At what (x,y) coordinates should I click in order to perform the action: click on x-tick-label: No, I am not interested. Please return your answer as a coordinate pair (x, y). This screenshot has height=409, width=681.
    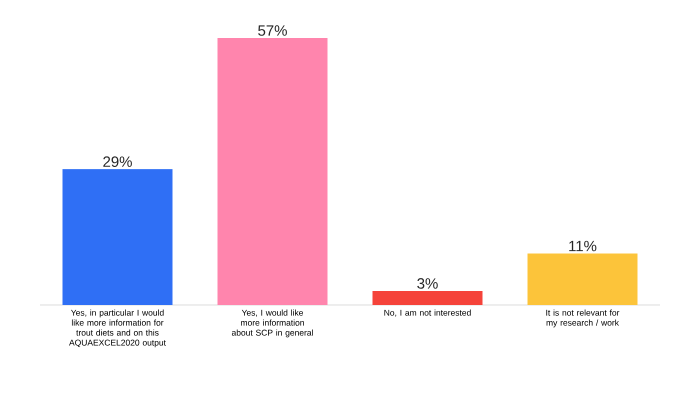
    Looking at the image, I should click on (427, 313).